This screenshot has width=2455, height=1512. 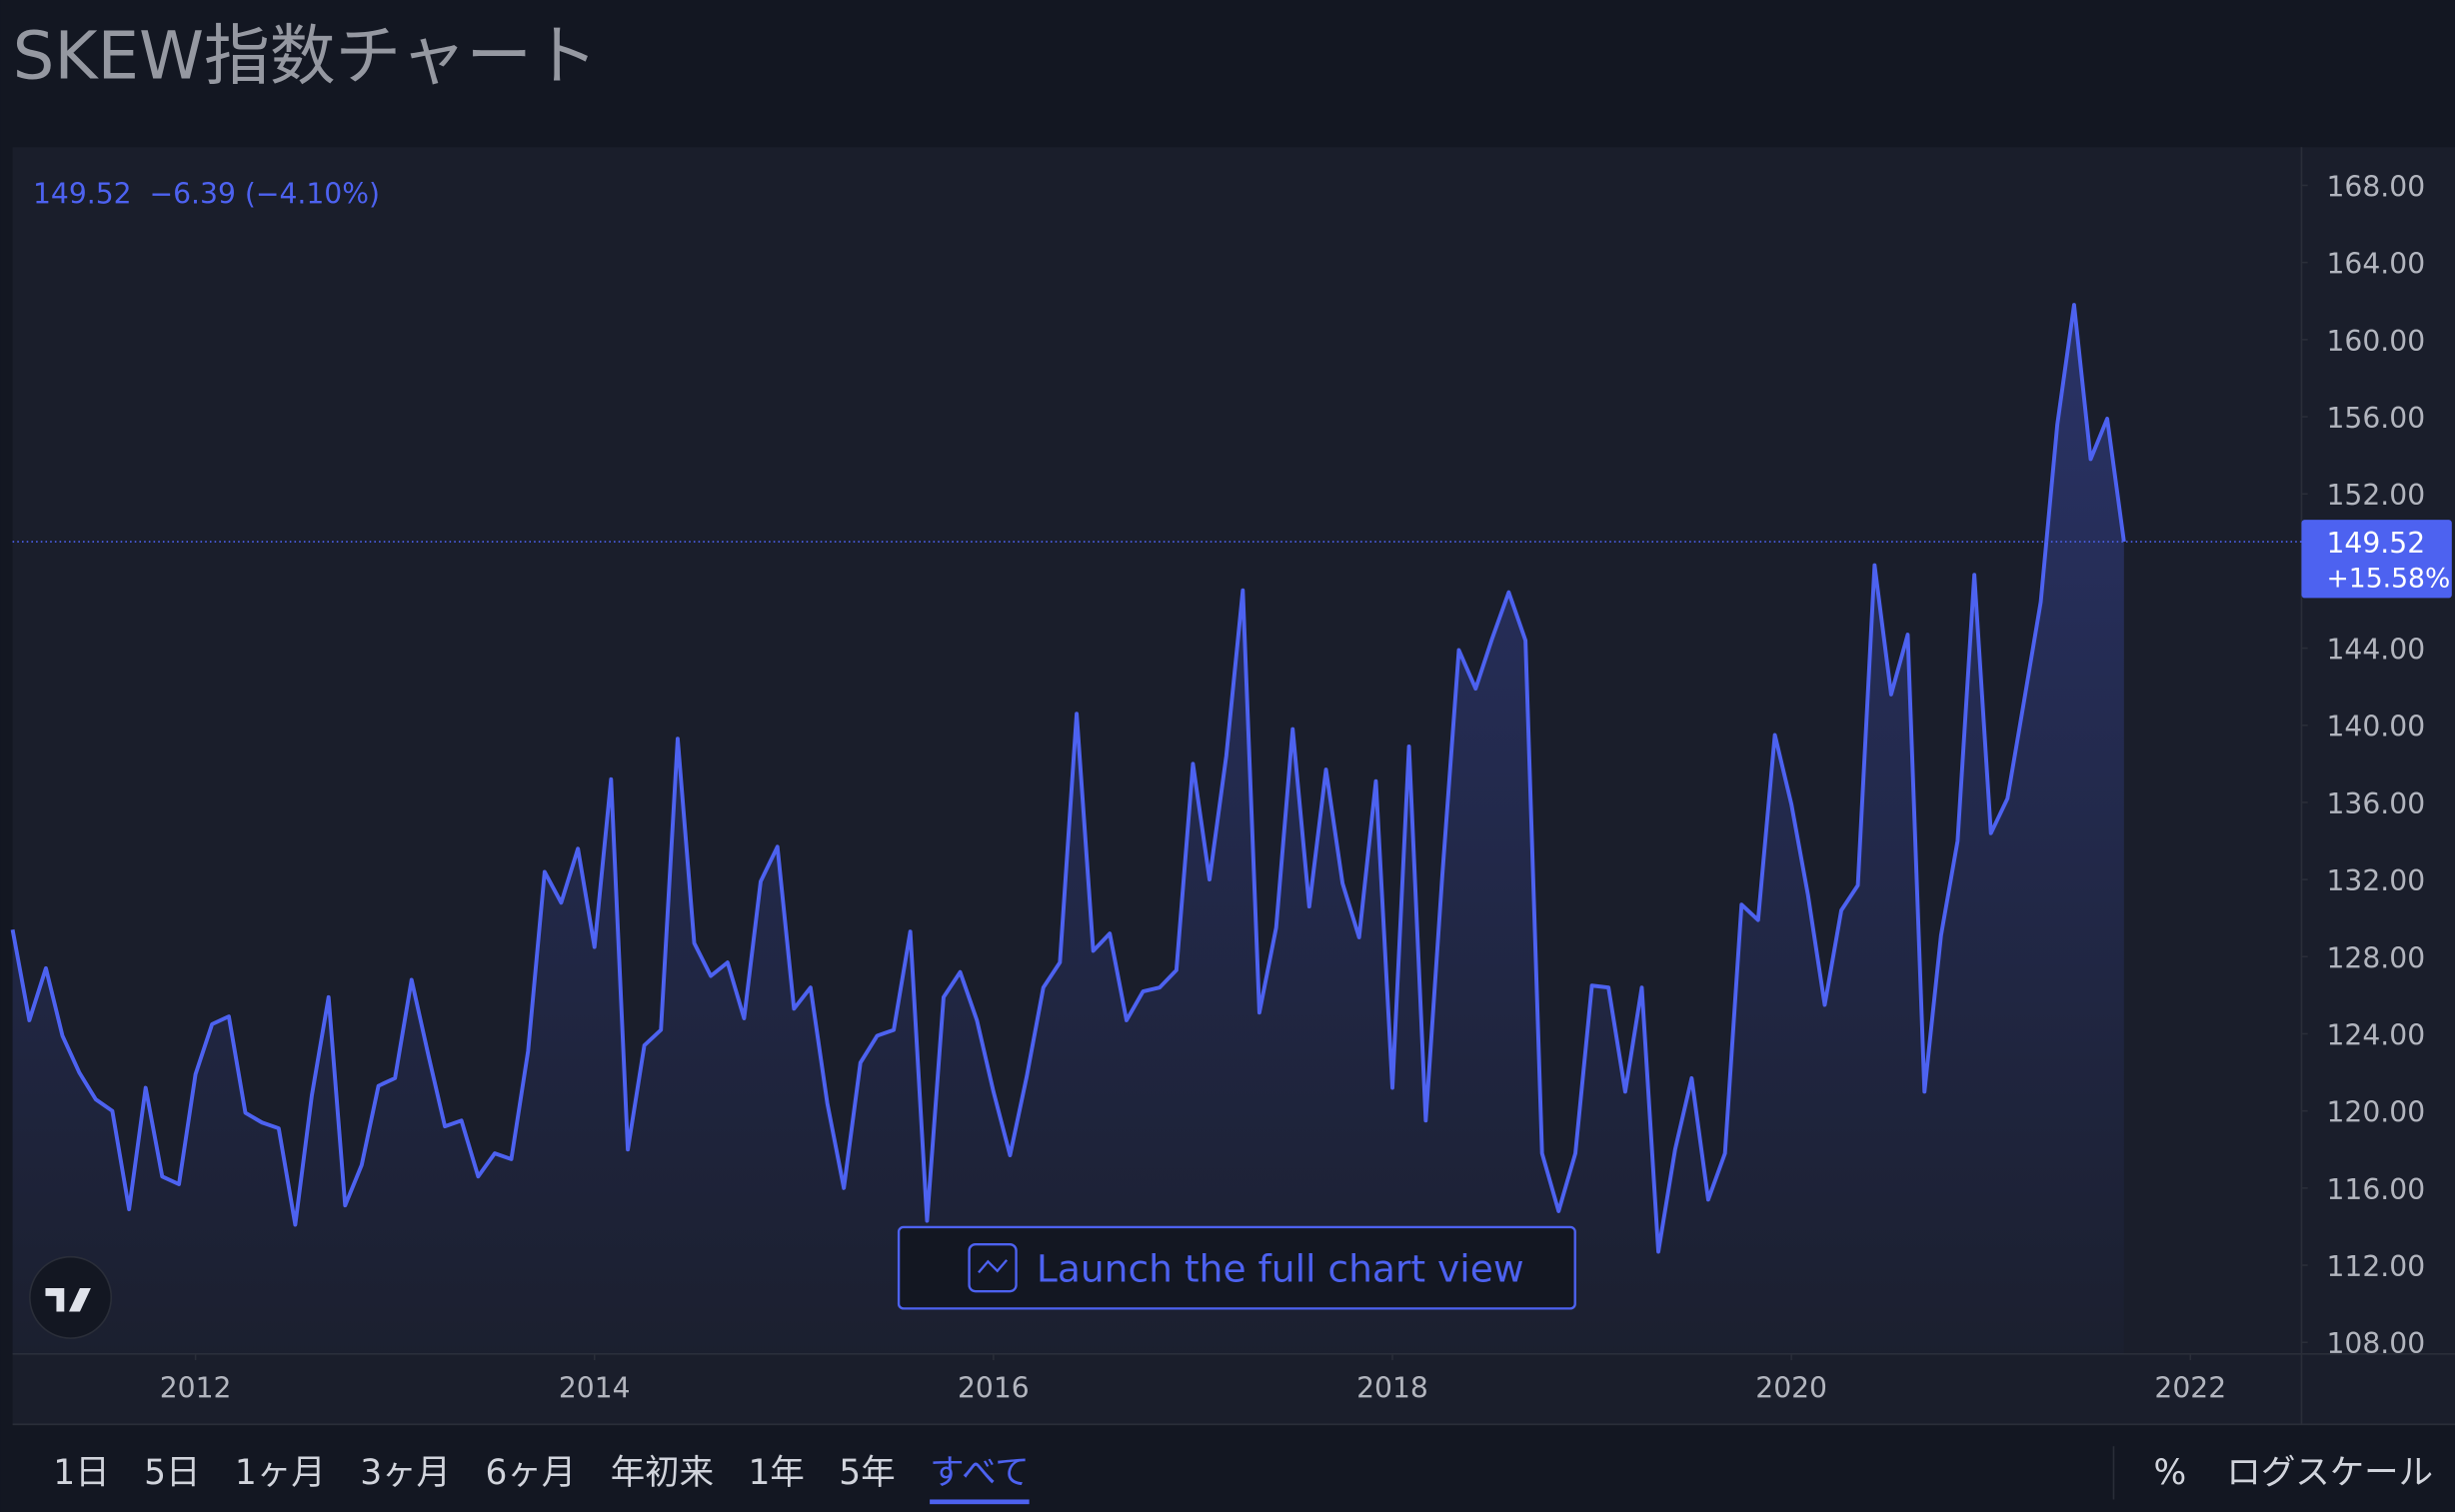 I want to click on range-button: 6ヶ月, so click(x=530, y=1473).